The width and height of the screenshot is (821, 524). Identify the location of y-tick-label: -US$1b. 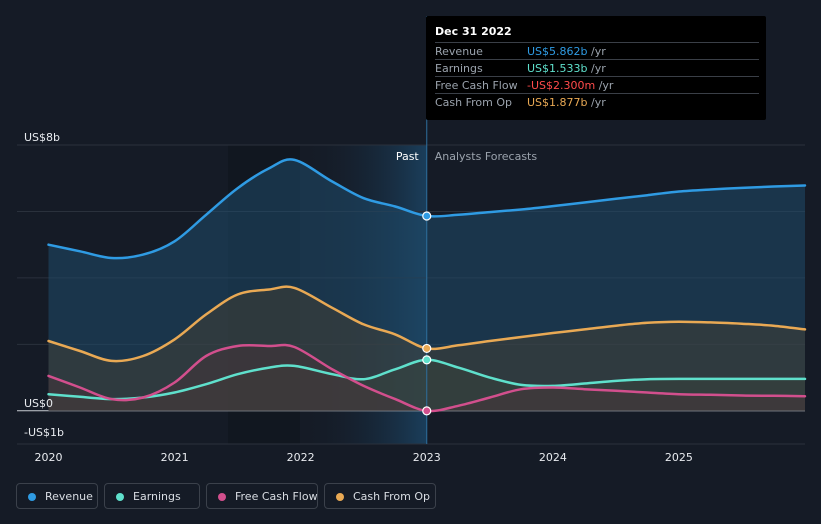
(44, 432).